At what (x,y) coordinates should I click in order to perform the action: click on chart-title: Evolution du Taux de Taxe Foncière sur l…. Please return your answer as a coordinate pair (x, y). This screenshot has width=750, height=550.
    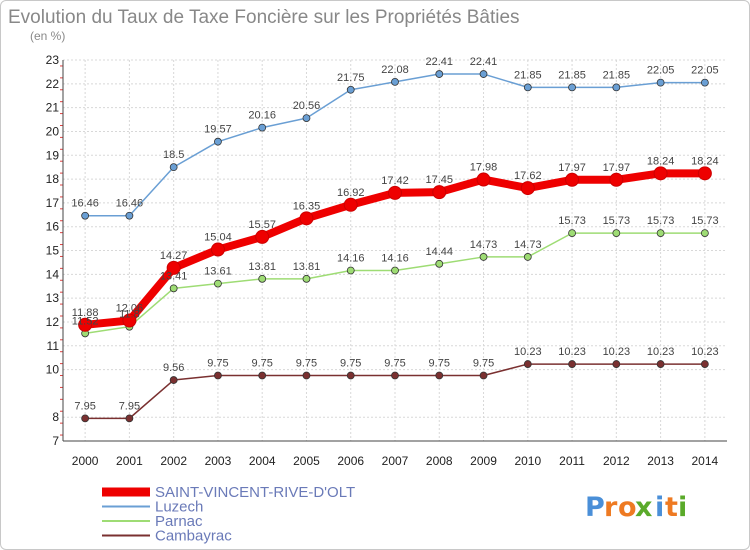
    Looking at the image, I should click on (264, 17).